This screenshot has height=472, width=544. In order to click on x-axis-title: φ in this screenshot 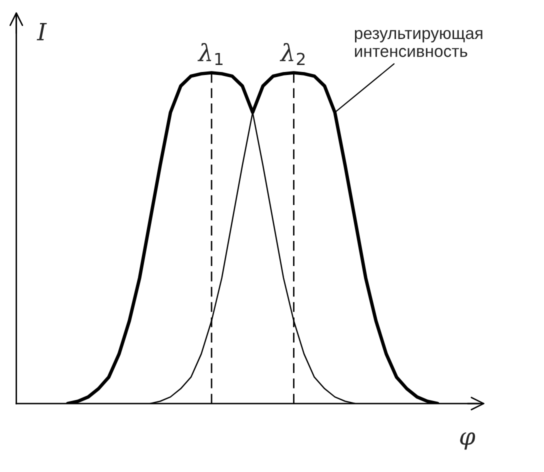, I will do `click(468, 441)`.